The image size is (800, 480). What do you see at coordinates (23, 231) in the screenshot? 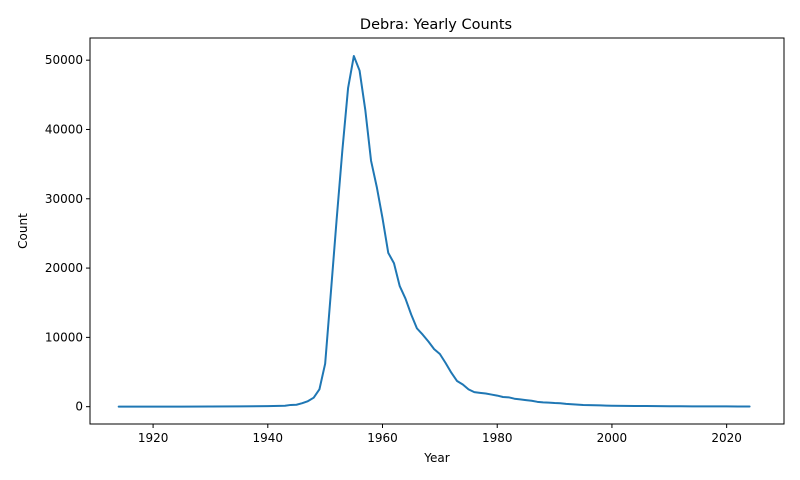
I see `y-axis-title: Count` at bounding box center [23, 231].